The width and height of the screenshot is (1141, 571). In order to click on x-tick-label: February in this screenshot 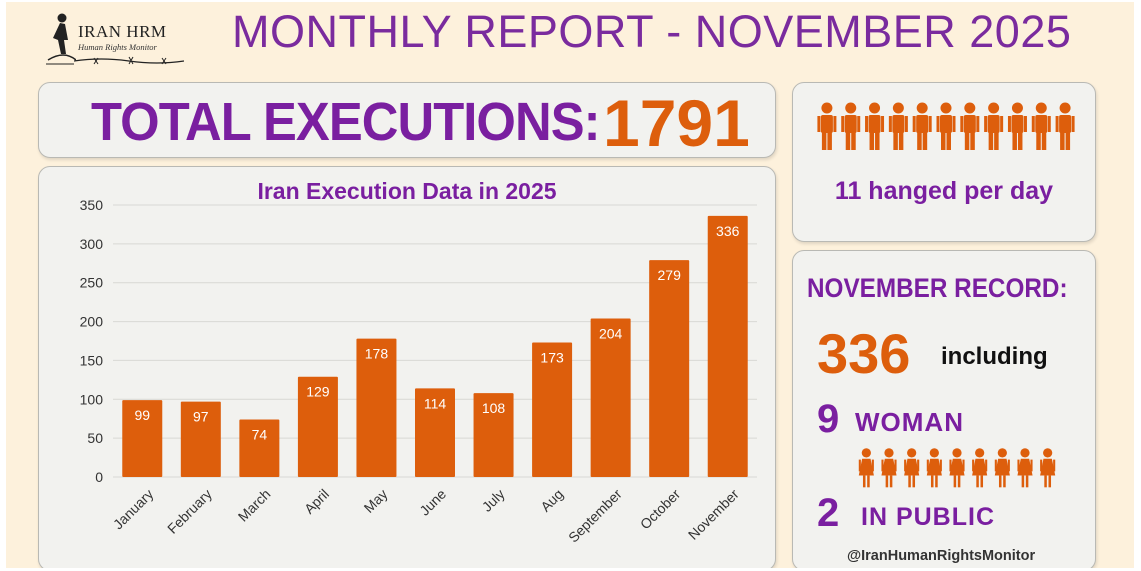, I will do `click(189, 511)`.